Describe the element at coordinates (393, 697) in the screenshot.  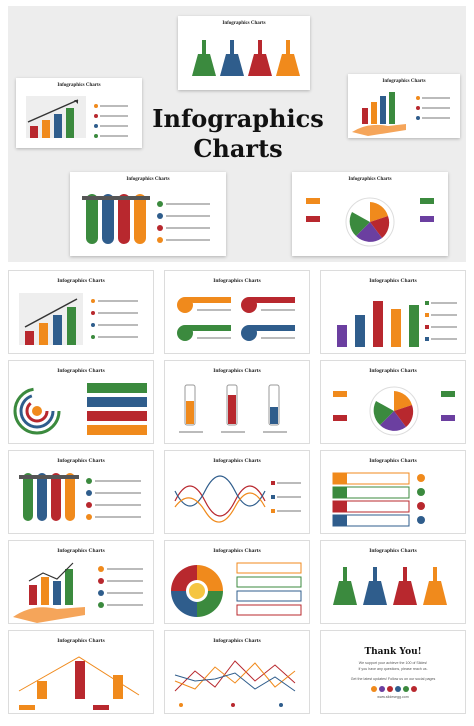
I see `thank-you-line: www.slidesegg.com` at that location.